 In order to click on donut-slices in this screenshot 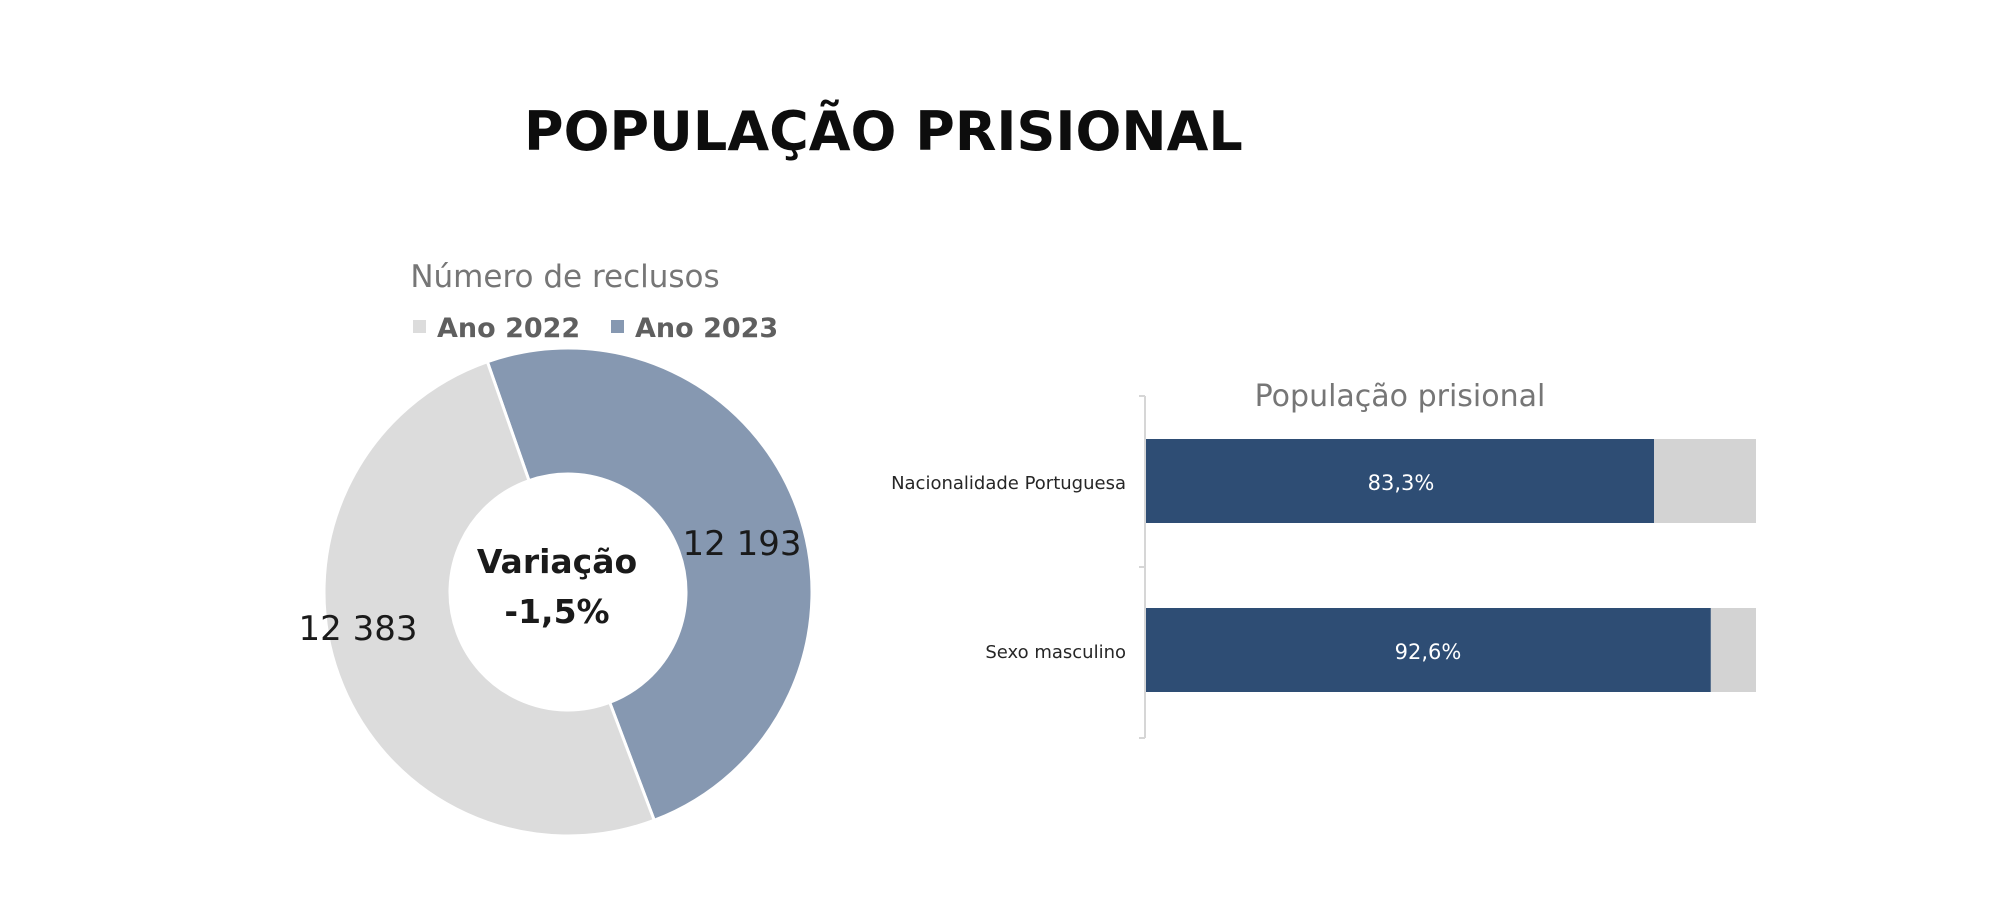, I will do `click(568, 592)`.